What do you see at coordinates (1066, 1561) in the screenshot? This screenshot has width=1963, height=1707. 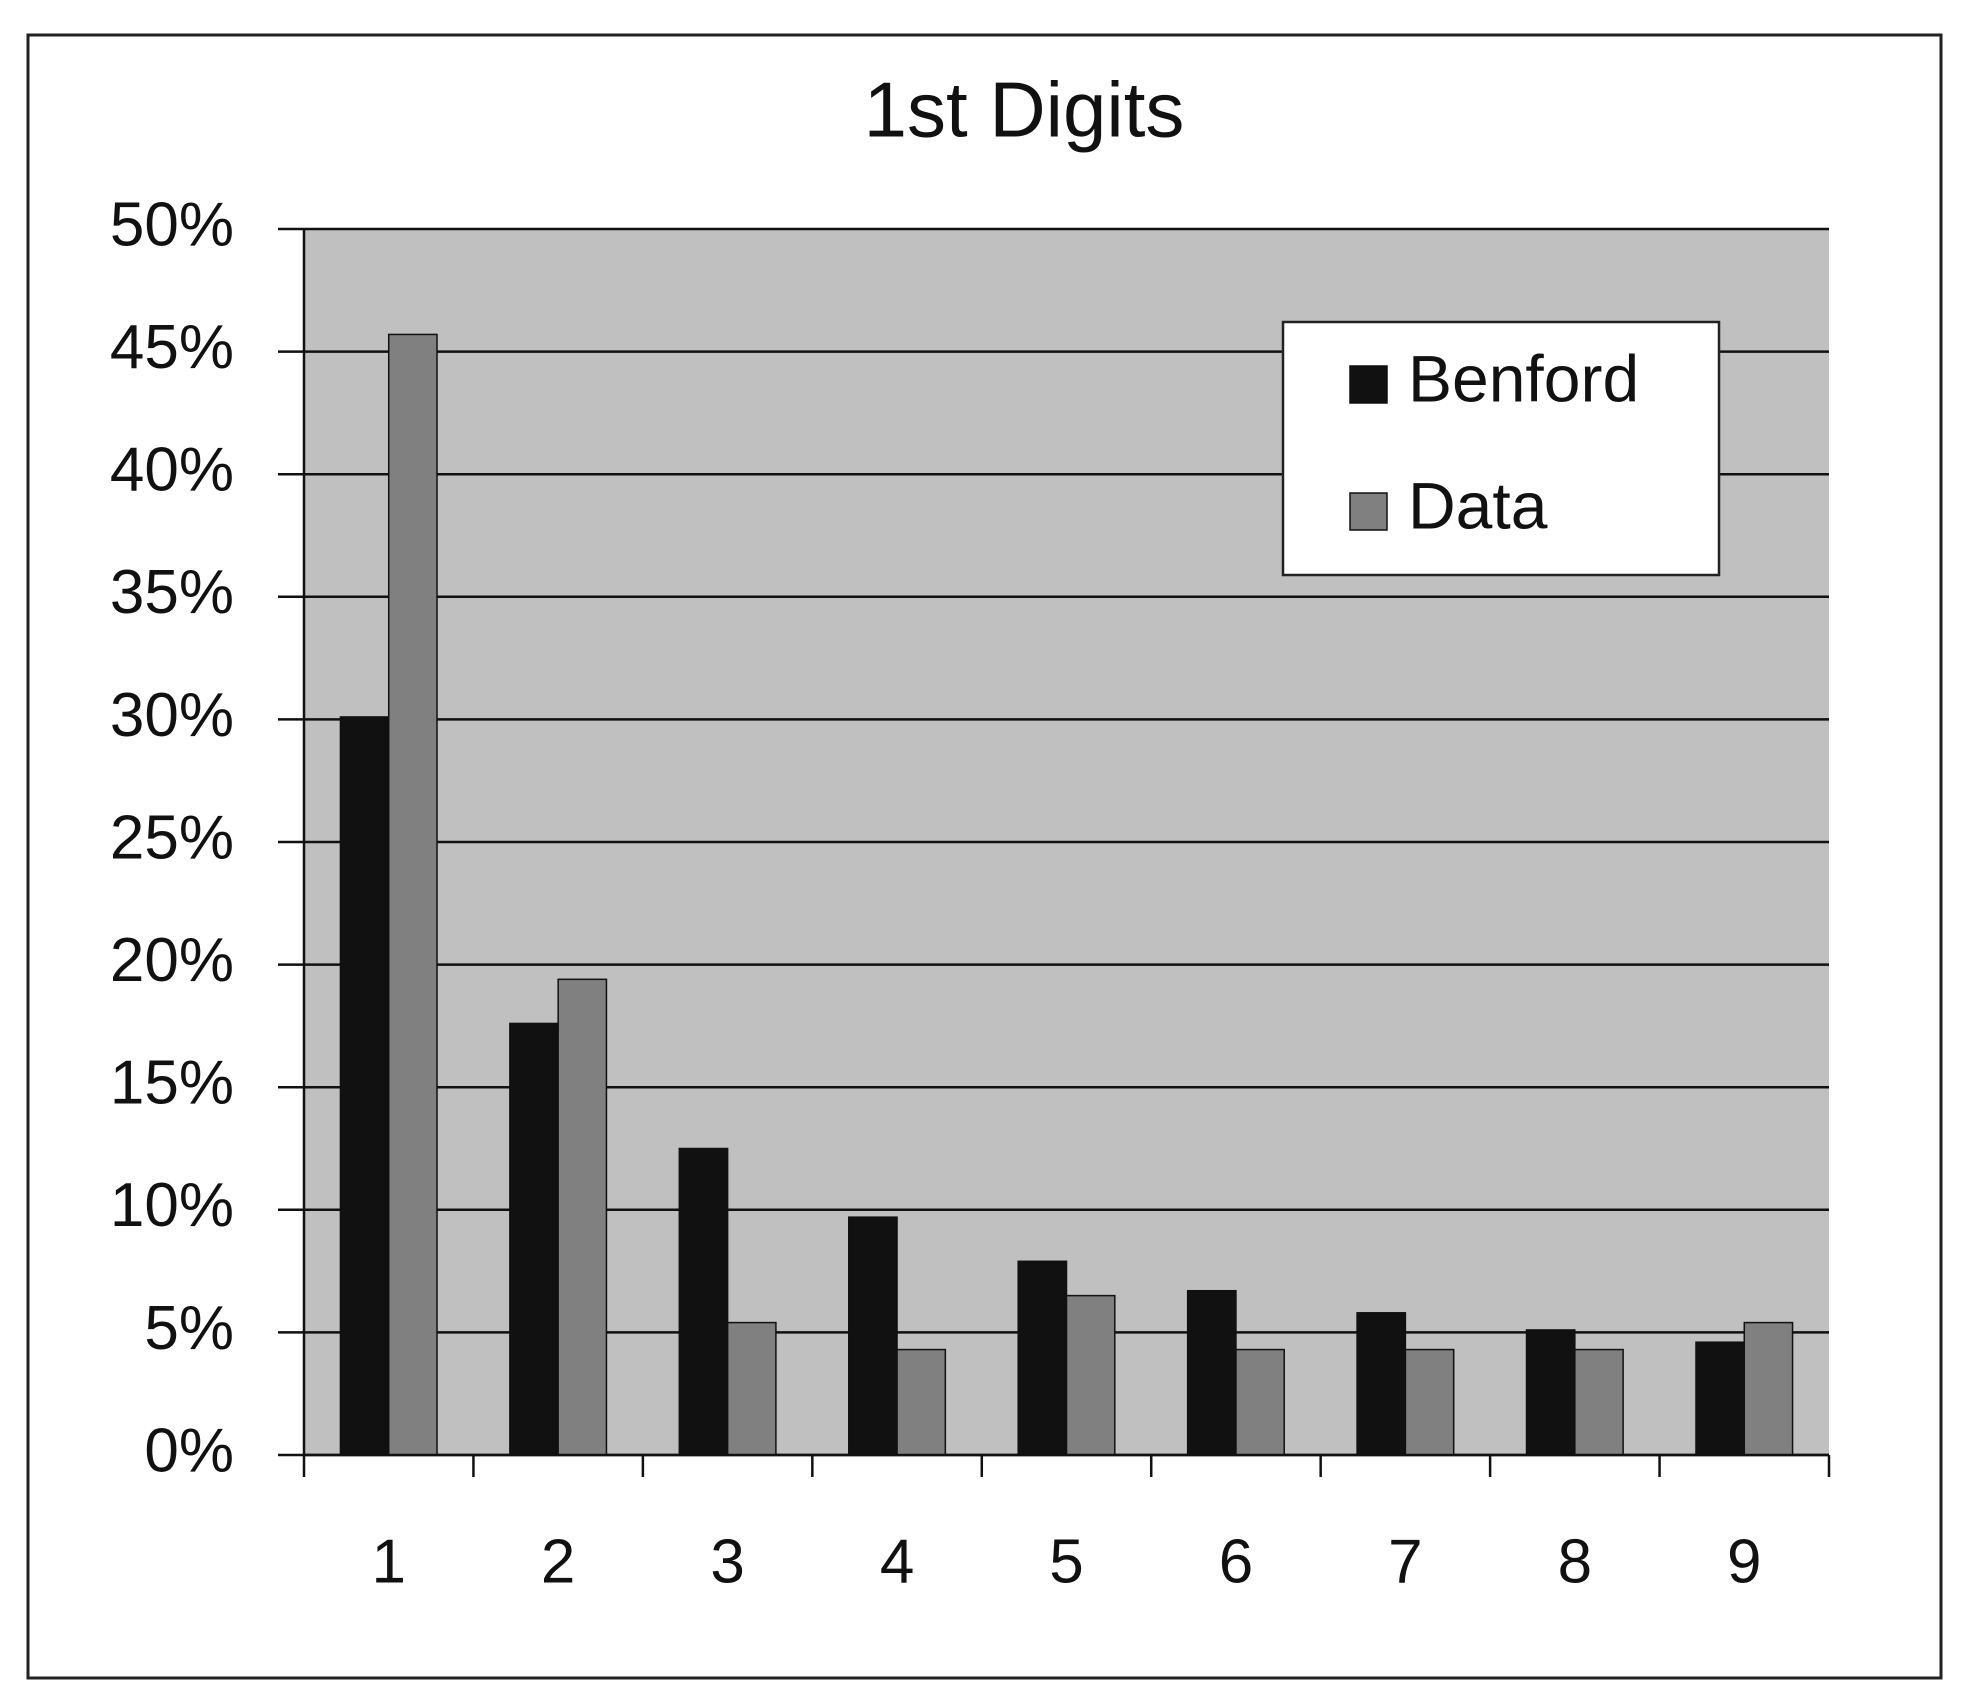 I see `x-tick-label: 5` at bounding box center [1066, 1561].